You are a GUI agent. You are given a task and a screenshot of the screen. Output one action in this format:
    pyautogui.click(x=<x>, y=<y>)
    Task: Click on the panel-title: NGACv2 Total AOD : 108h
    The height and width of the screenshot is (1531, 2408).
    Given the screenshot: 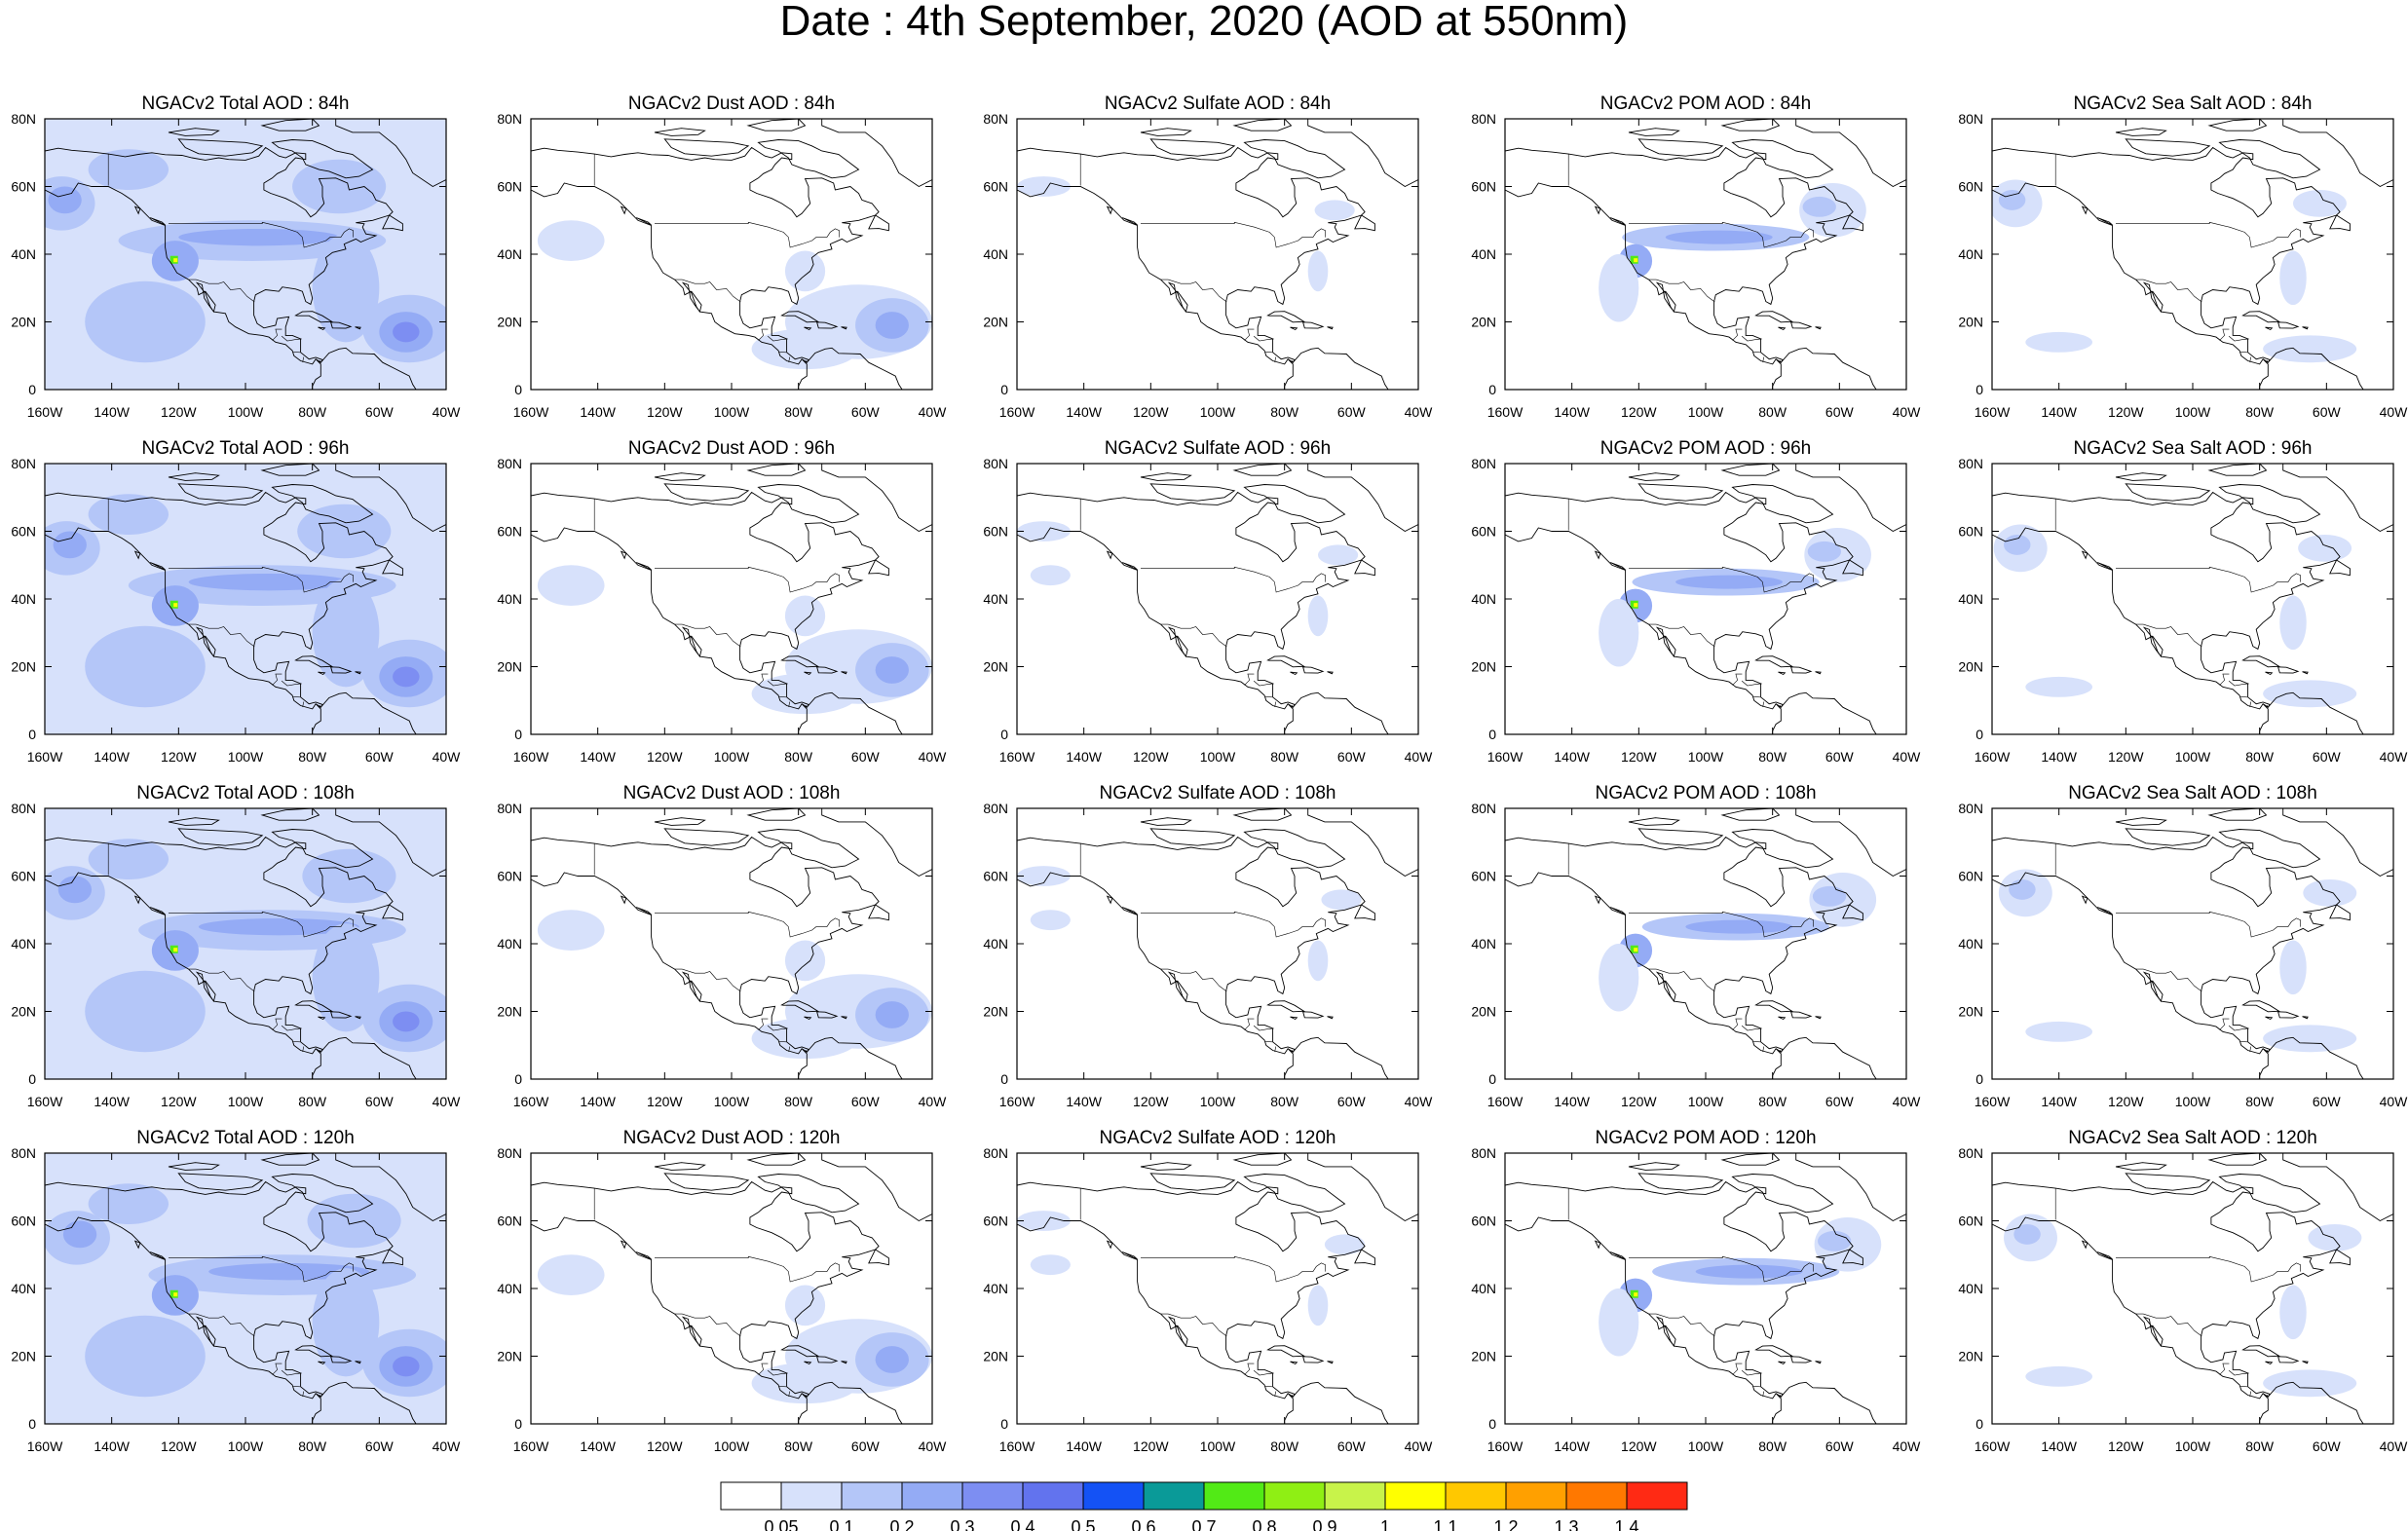 What is the action you would take?
    pyautogui.click(x=245, y=793)
    